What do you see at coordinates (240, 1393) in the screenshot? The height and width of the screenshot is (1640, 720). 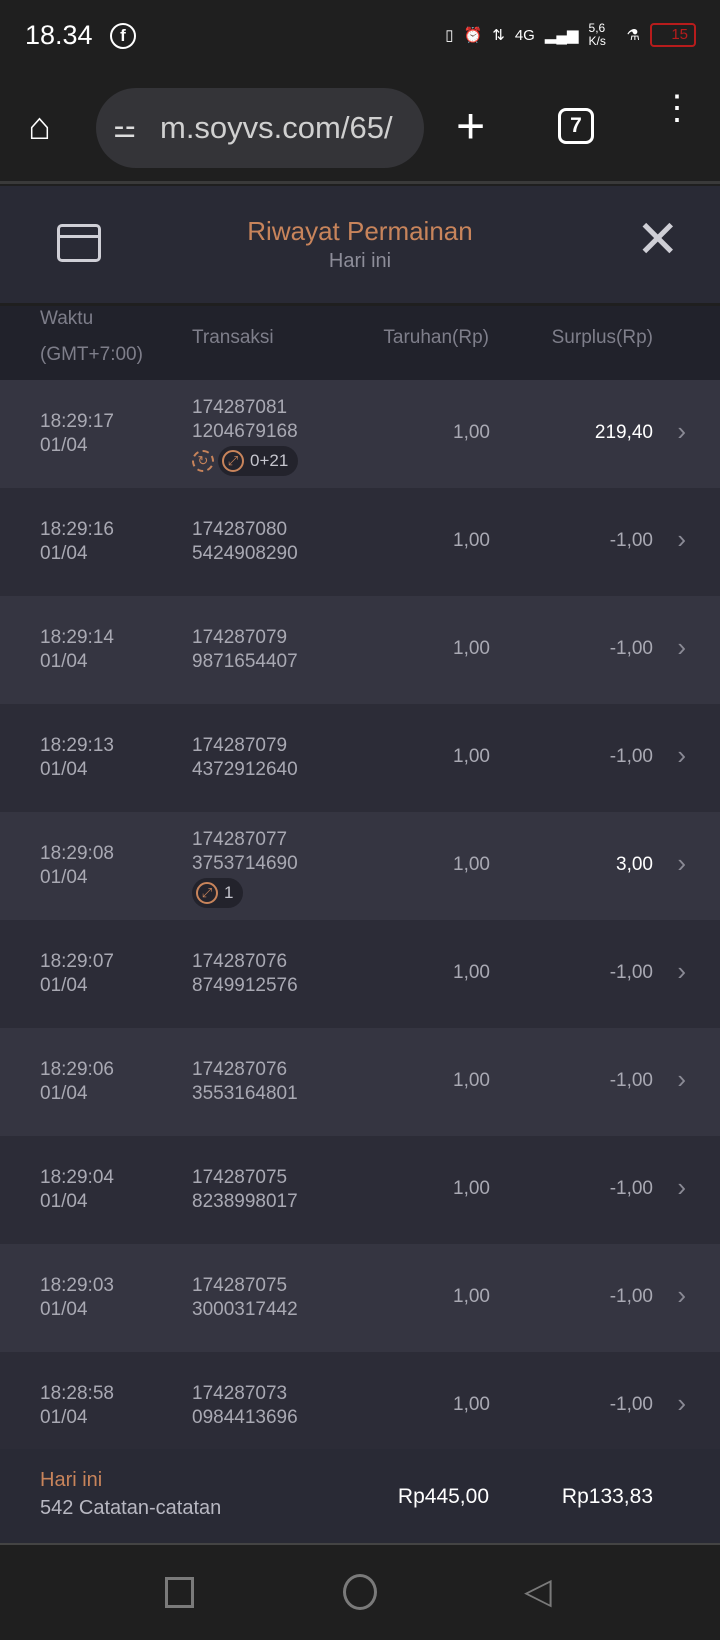 I see `transaction-id-part1: 174287073` at bounding box center [240, 1393].